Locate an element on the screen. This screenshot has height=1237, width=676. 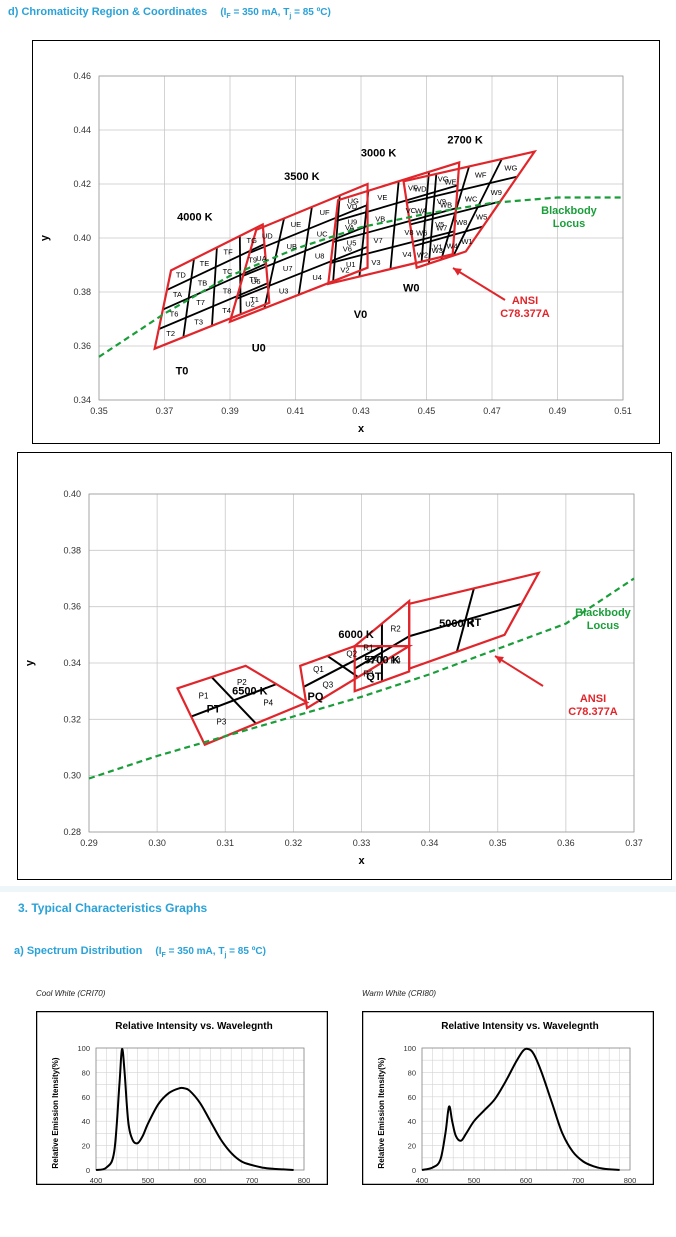
bin-code-label: V9 is located at coordinates (441, 201).